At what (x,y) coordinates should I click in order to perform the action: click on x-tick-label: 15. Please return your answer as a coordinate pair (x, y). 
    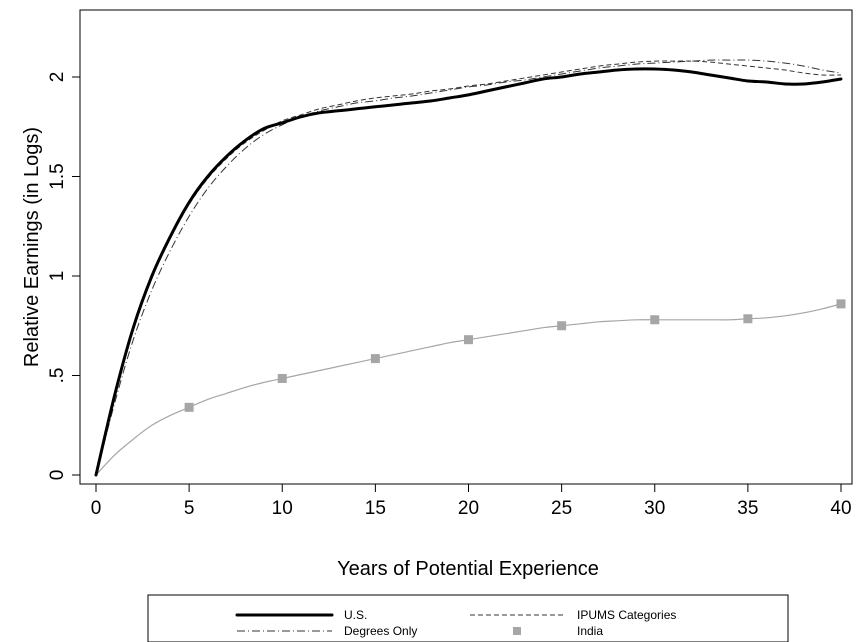
    Looking at the image, I should click on (375, 508).